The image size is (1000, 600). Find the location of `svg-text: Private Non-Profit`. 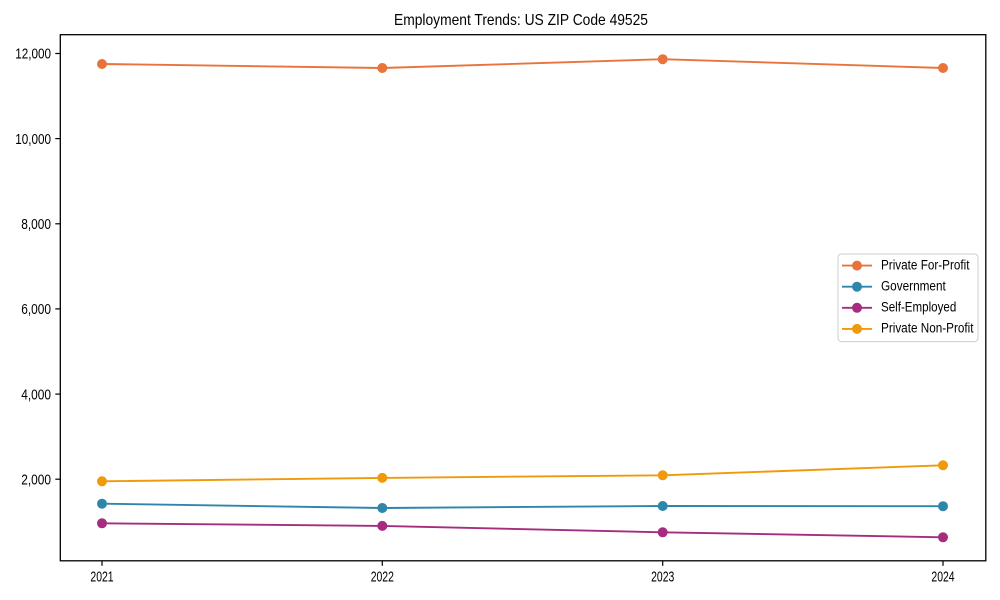

svg-text: Private Non-Profit is located at coordinates (927, 328).